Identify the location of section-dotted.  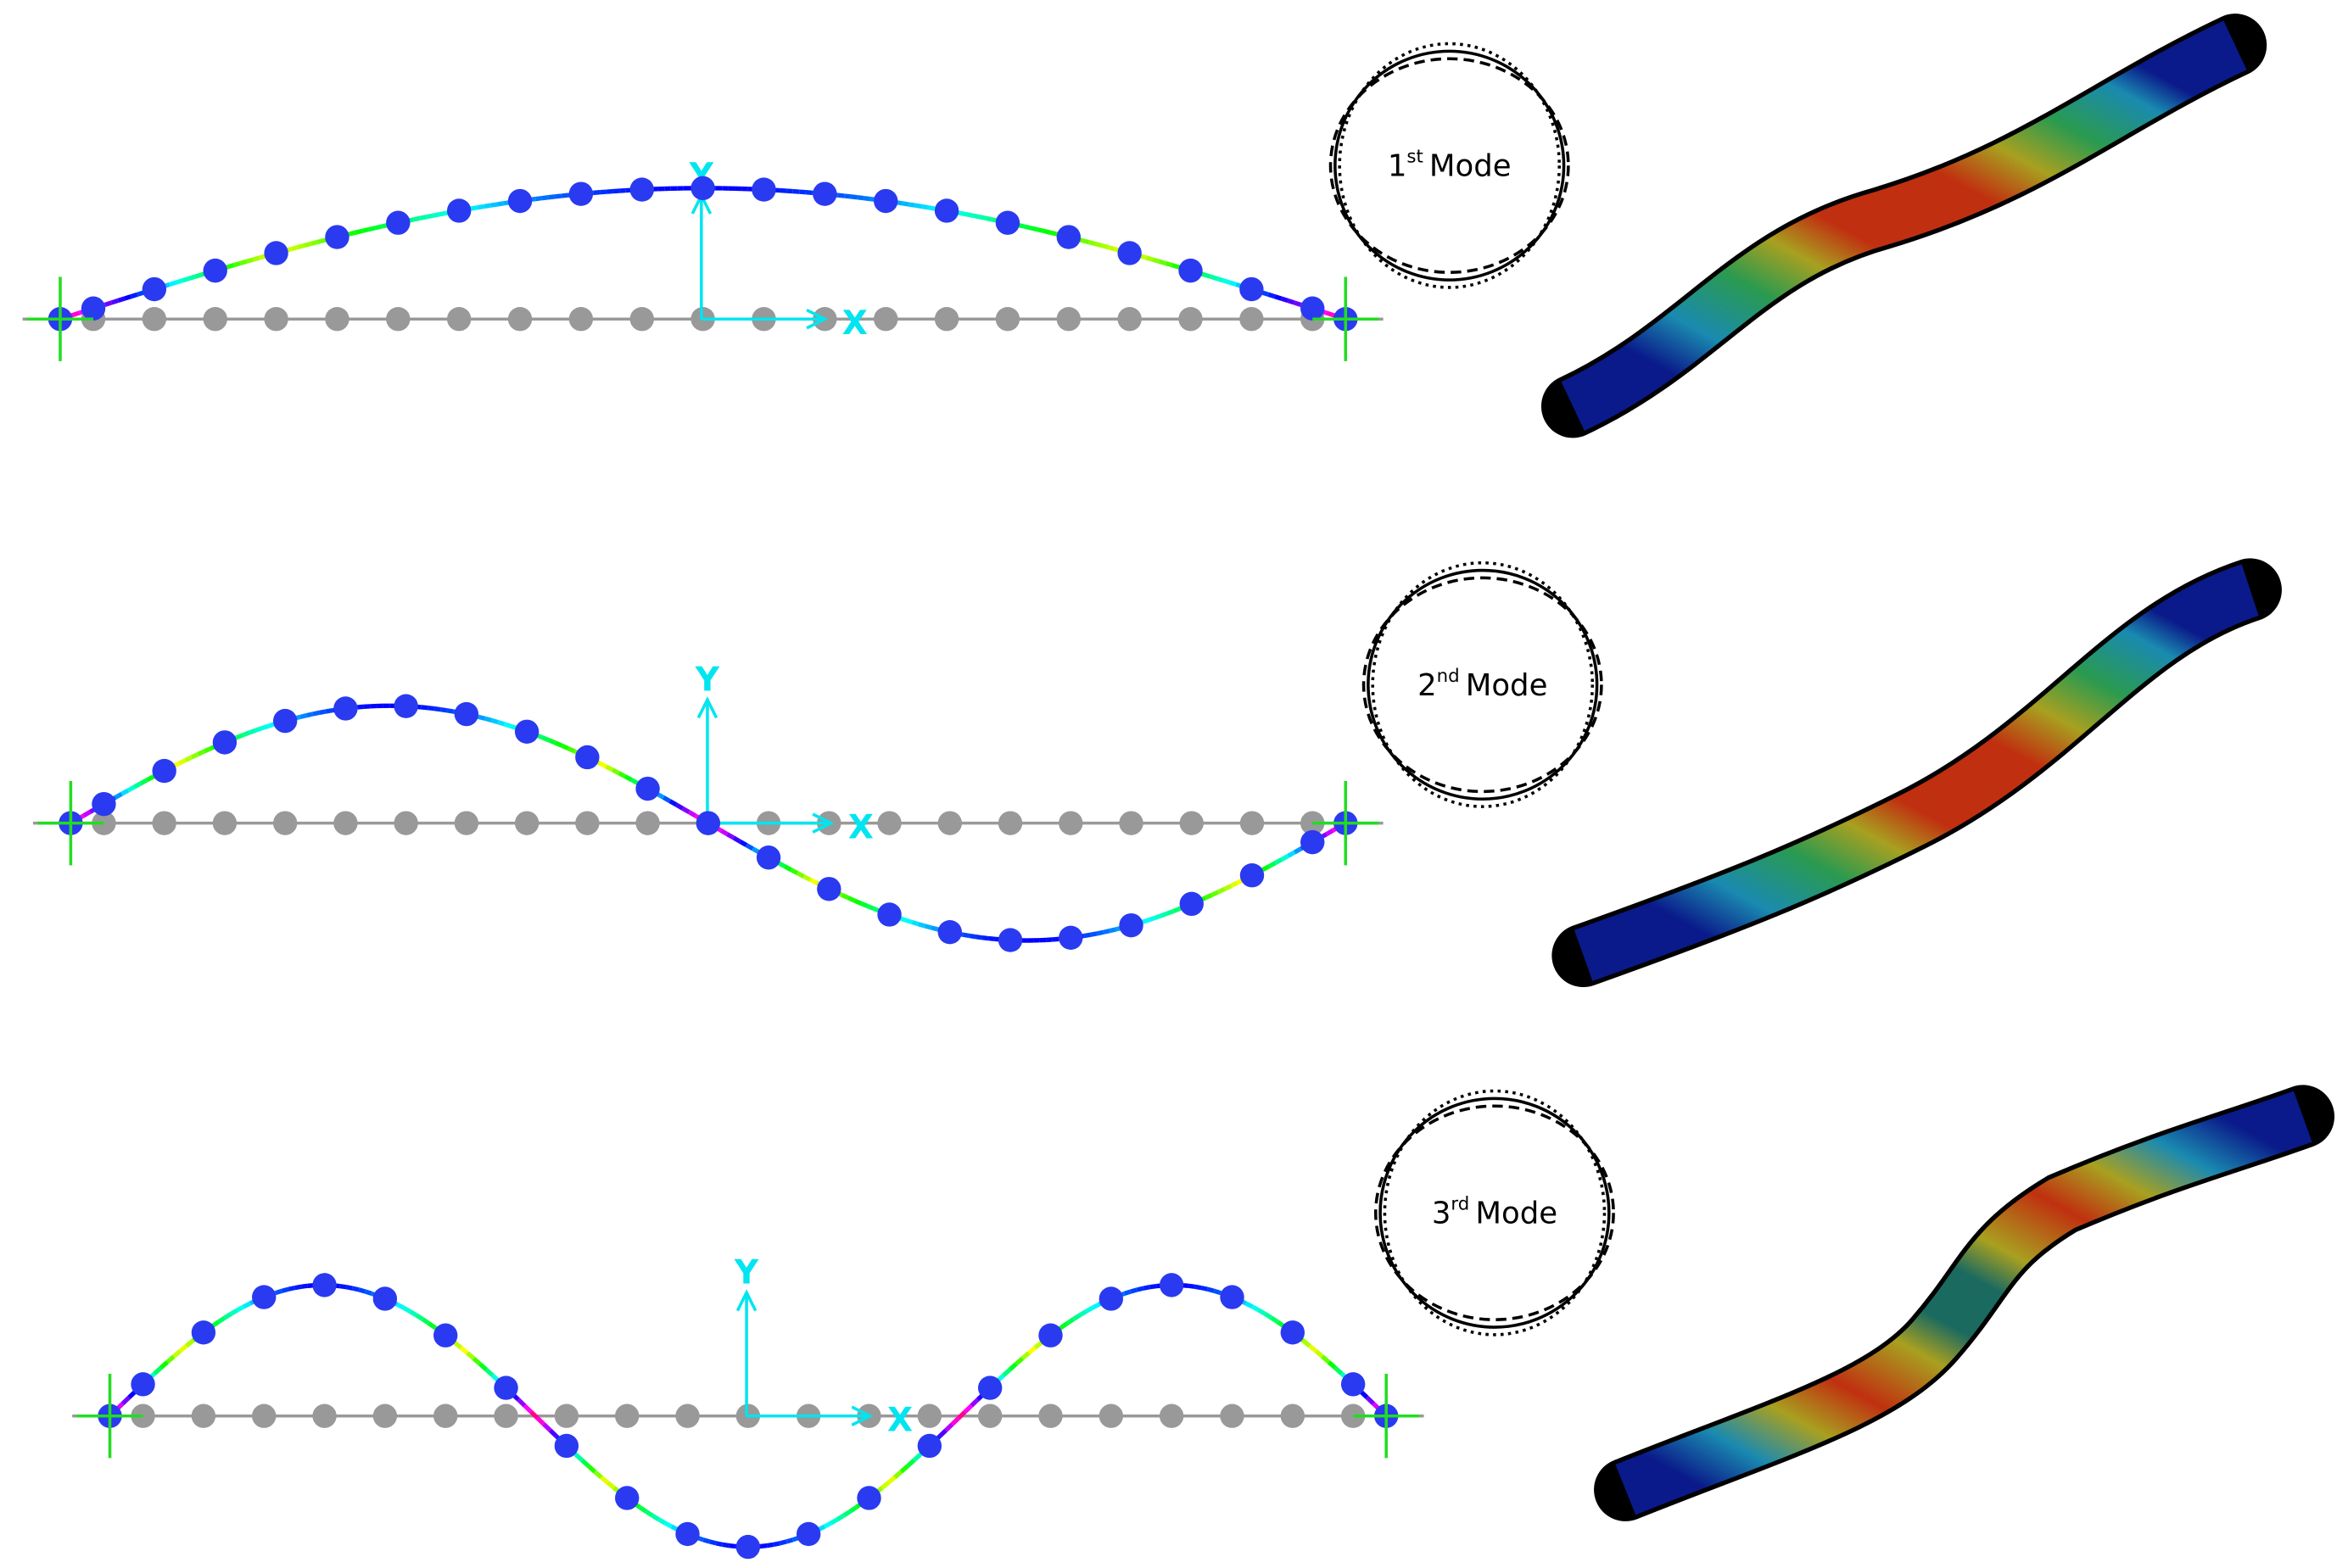
(1495, 1212).